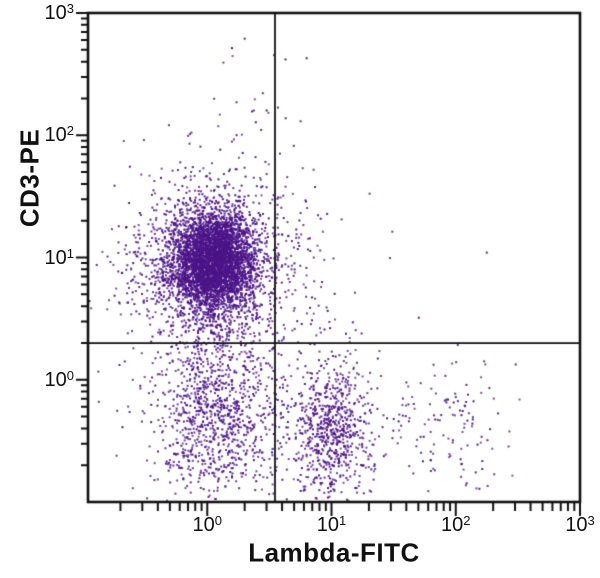 This screenshot has height=578, width=600. I want to click on y-tick-label-10e1: 10¹, so click(59, 257).